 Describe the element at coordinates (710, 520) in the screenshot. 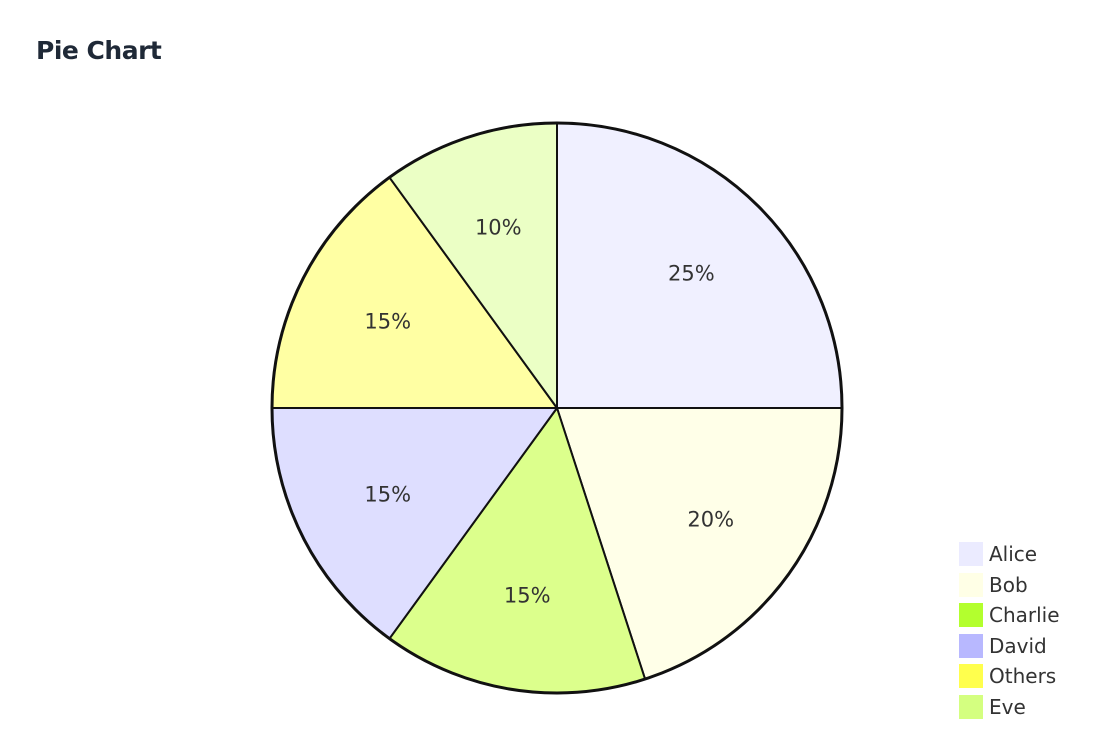

I see `slice-label-bob: 20%` at that location.